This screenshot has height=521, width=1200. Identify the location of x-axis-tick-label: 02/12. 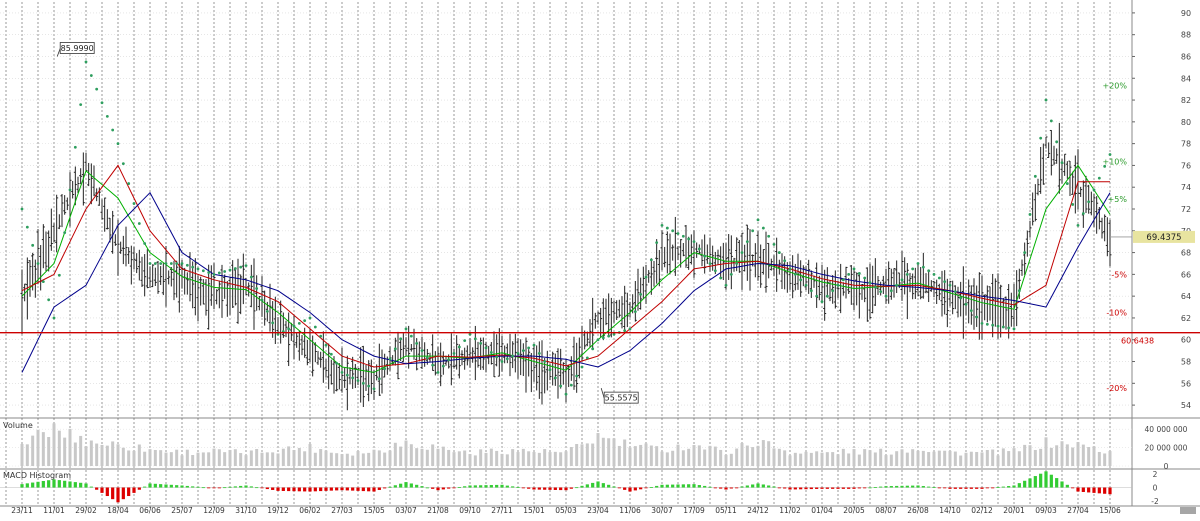
(982, 510).